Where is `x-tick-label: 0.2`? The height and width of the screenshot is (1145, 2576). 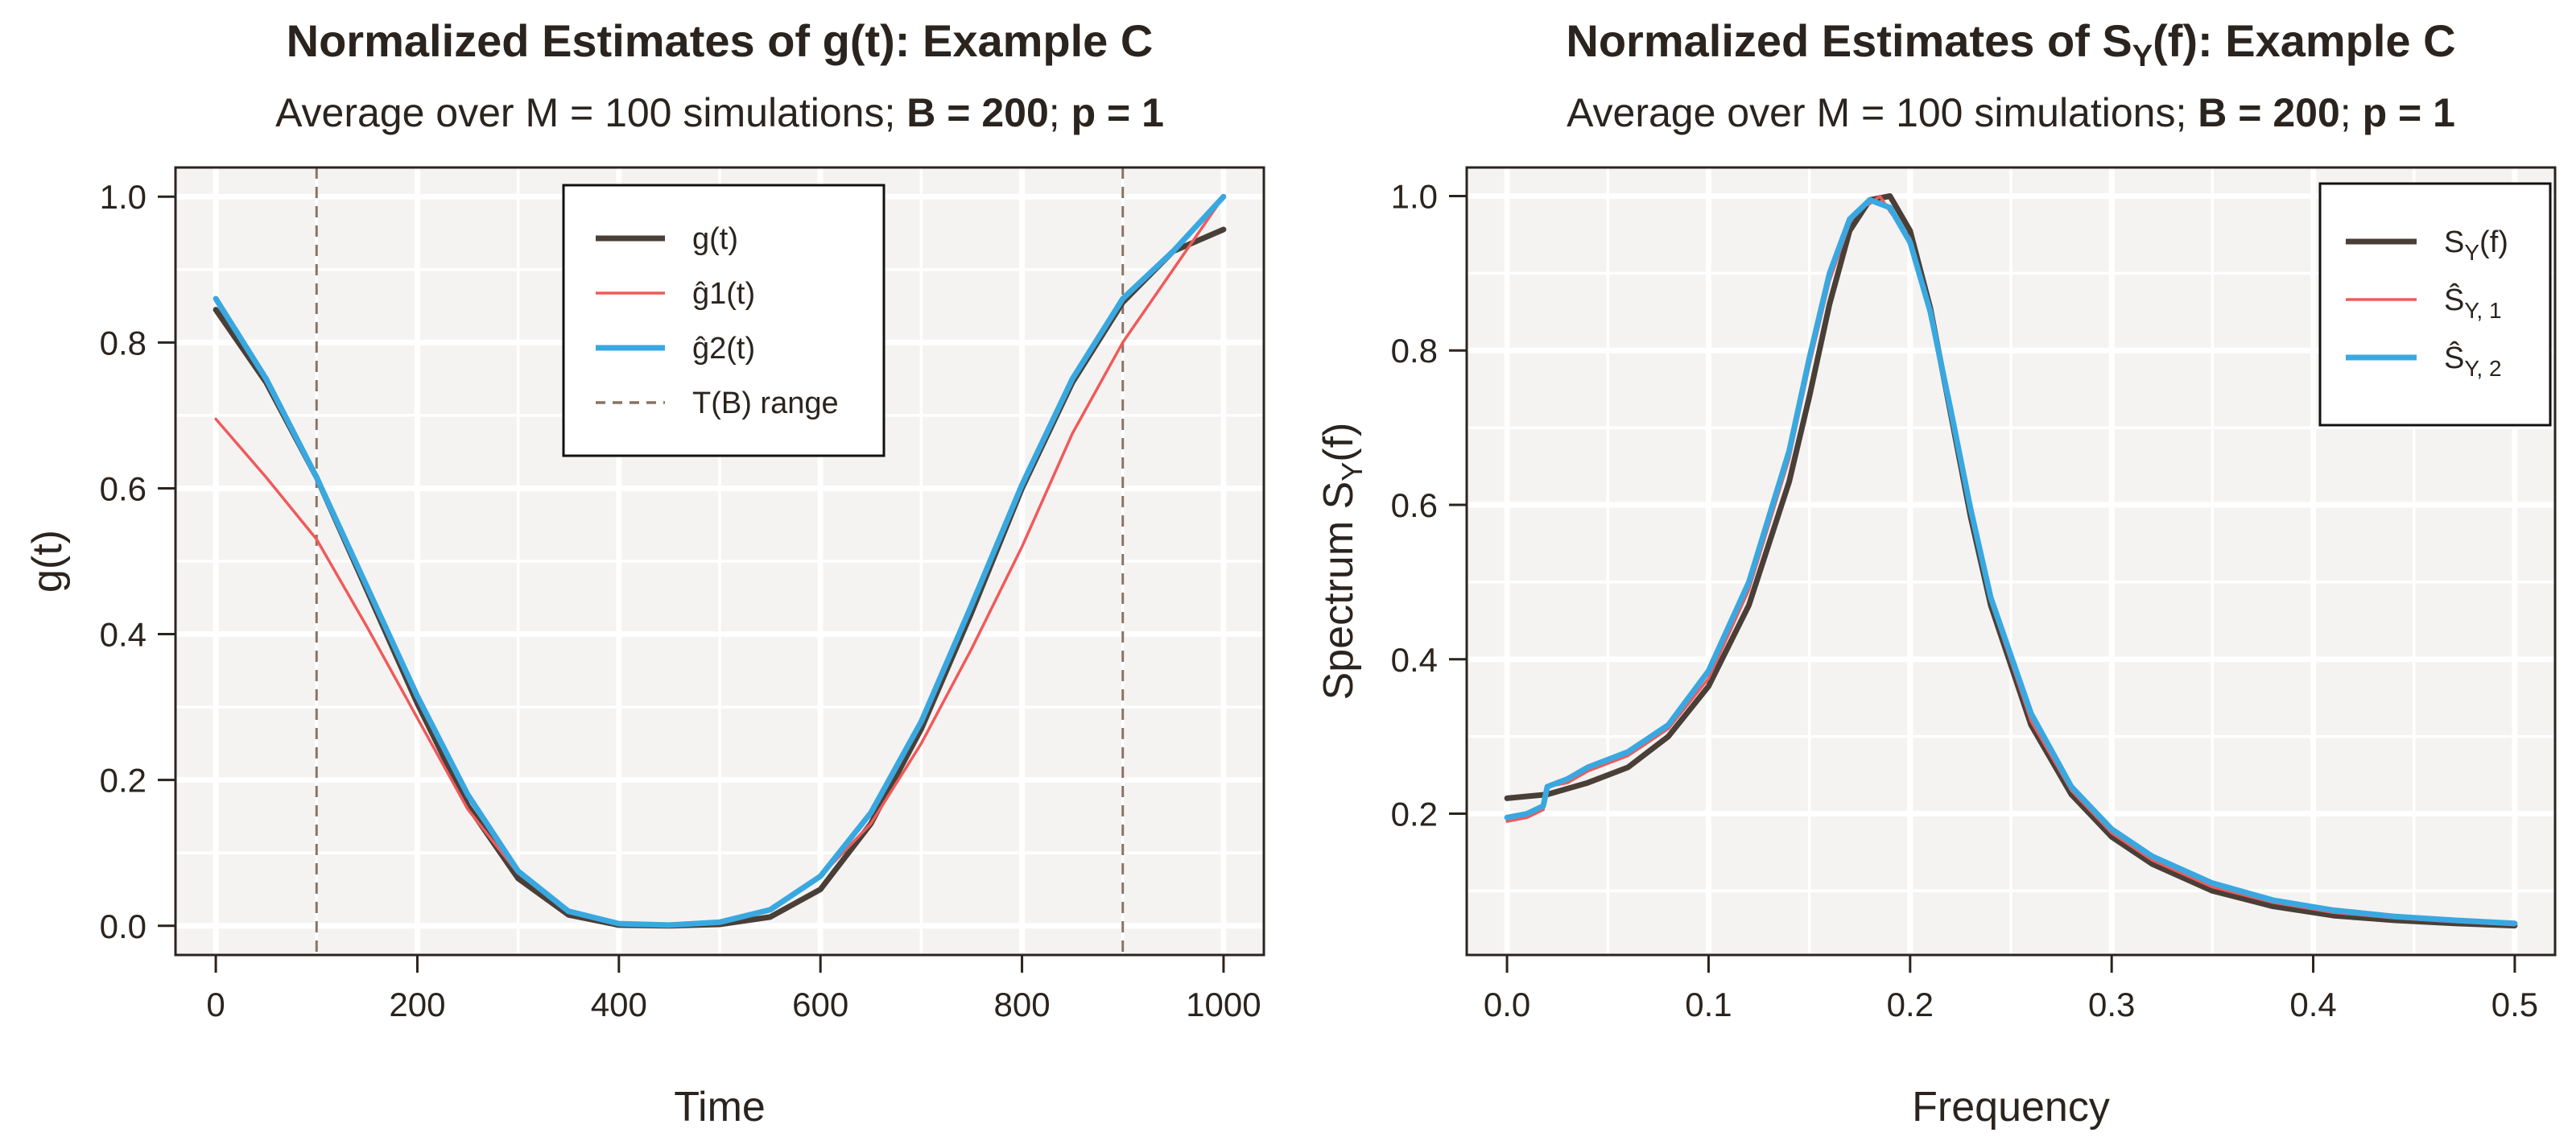 x-tick-label: 0.2 is located at coordinates (1910, 1004).